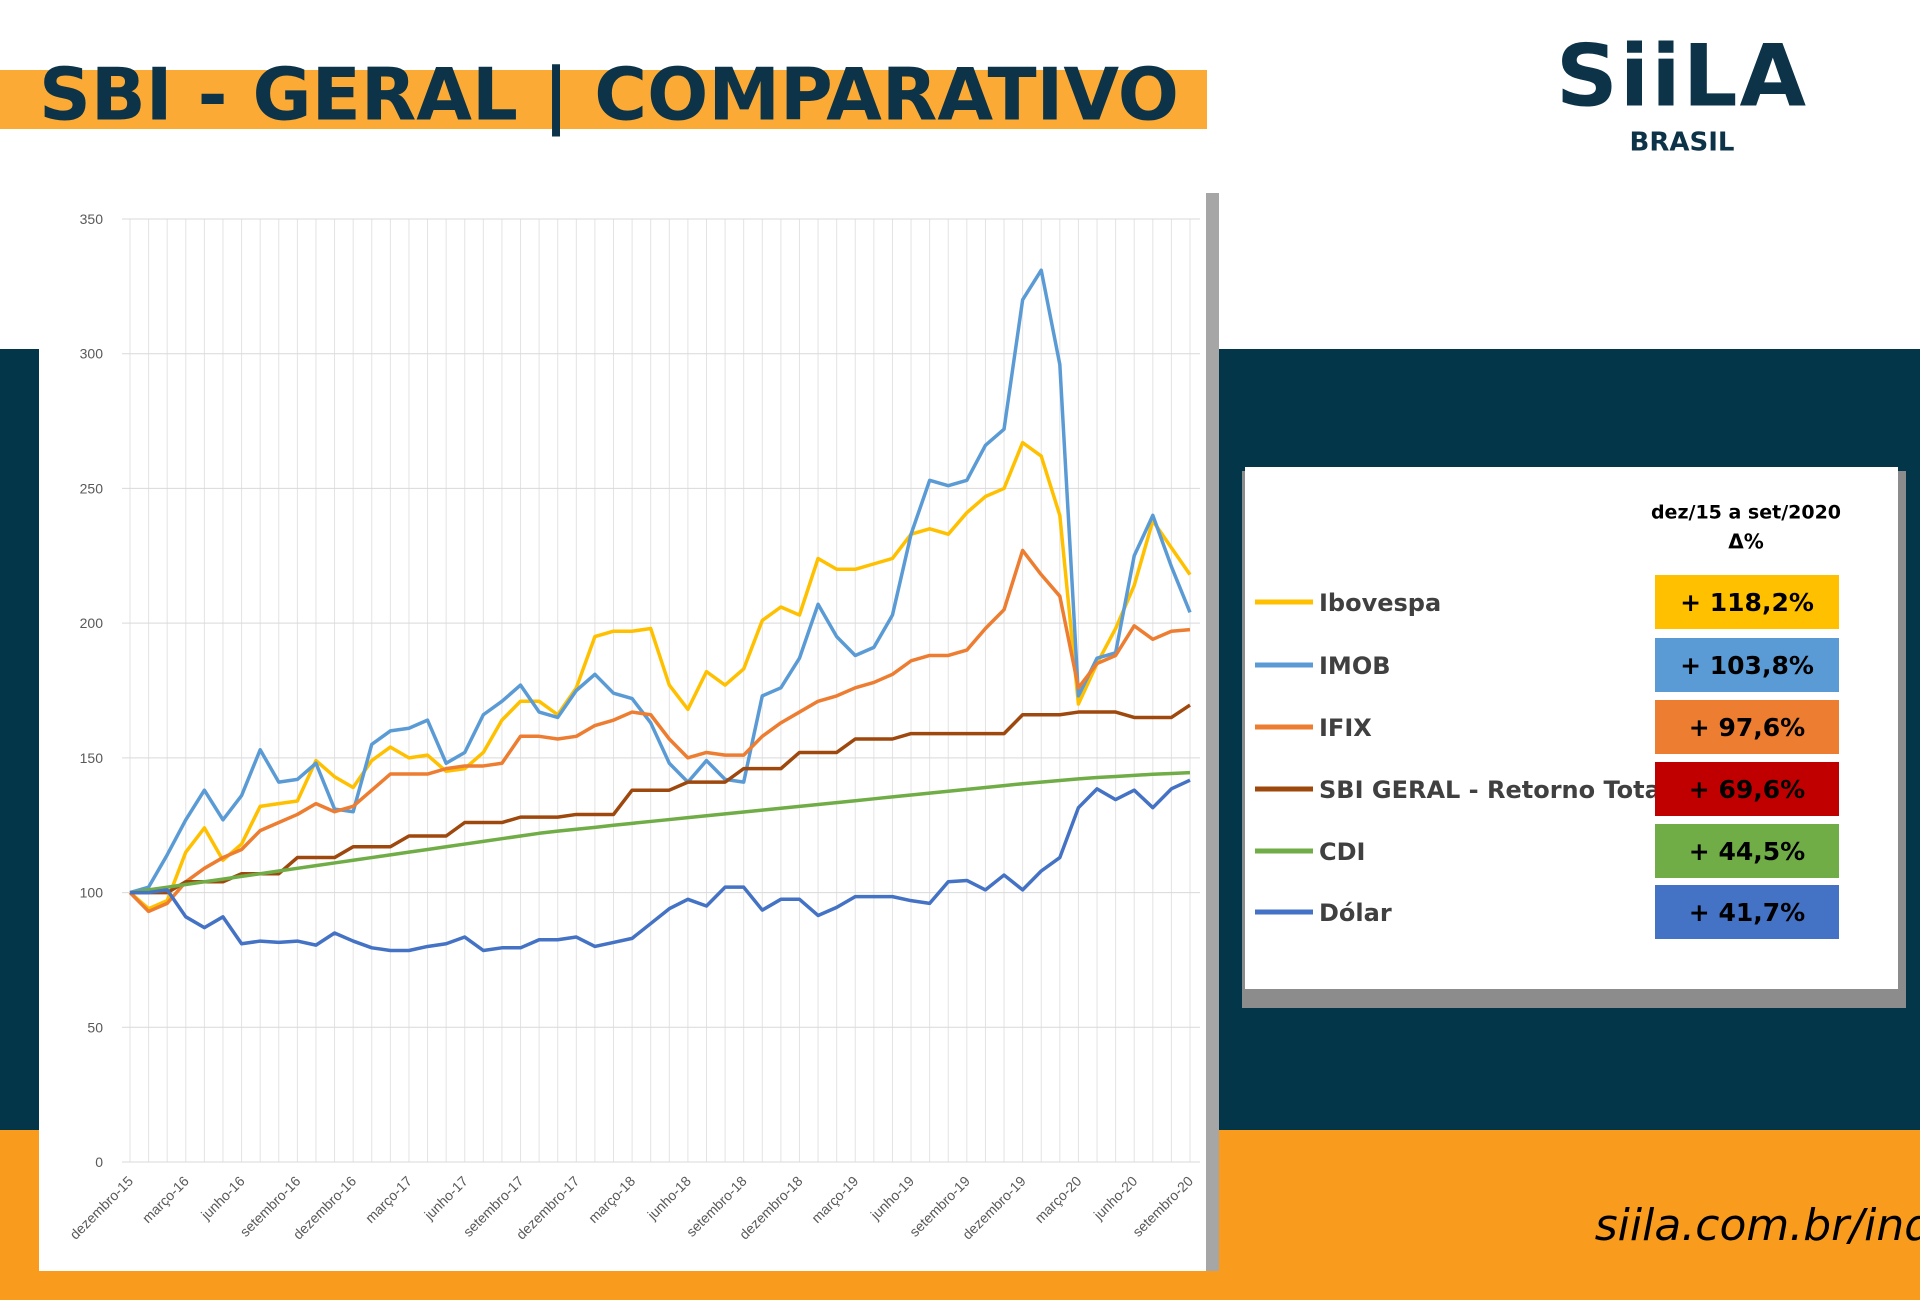 The height and width of the screenshot is (1300, 1920). I want to click on legend-label: CDI, so click(1342, 852).